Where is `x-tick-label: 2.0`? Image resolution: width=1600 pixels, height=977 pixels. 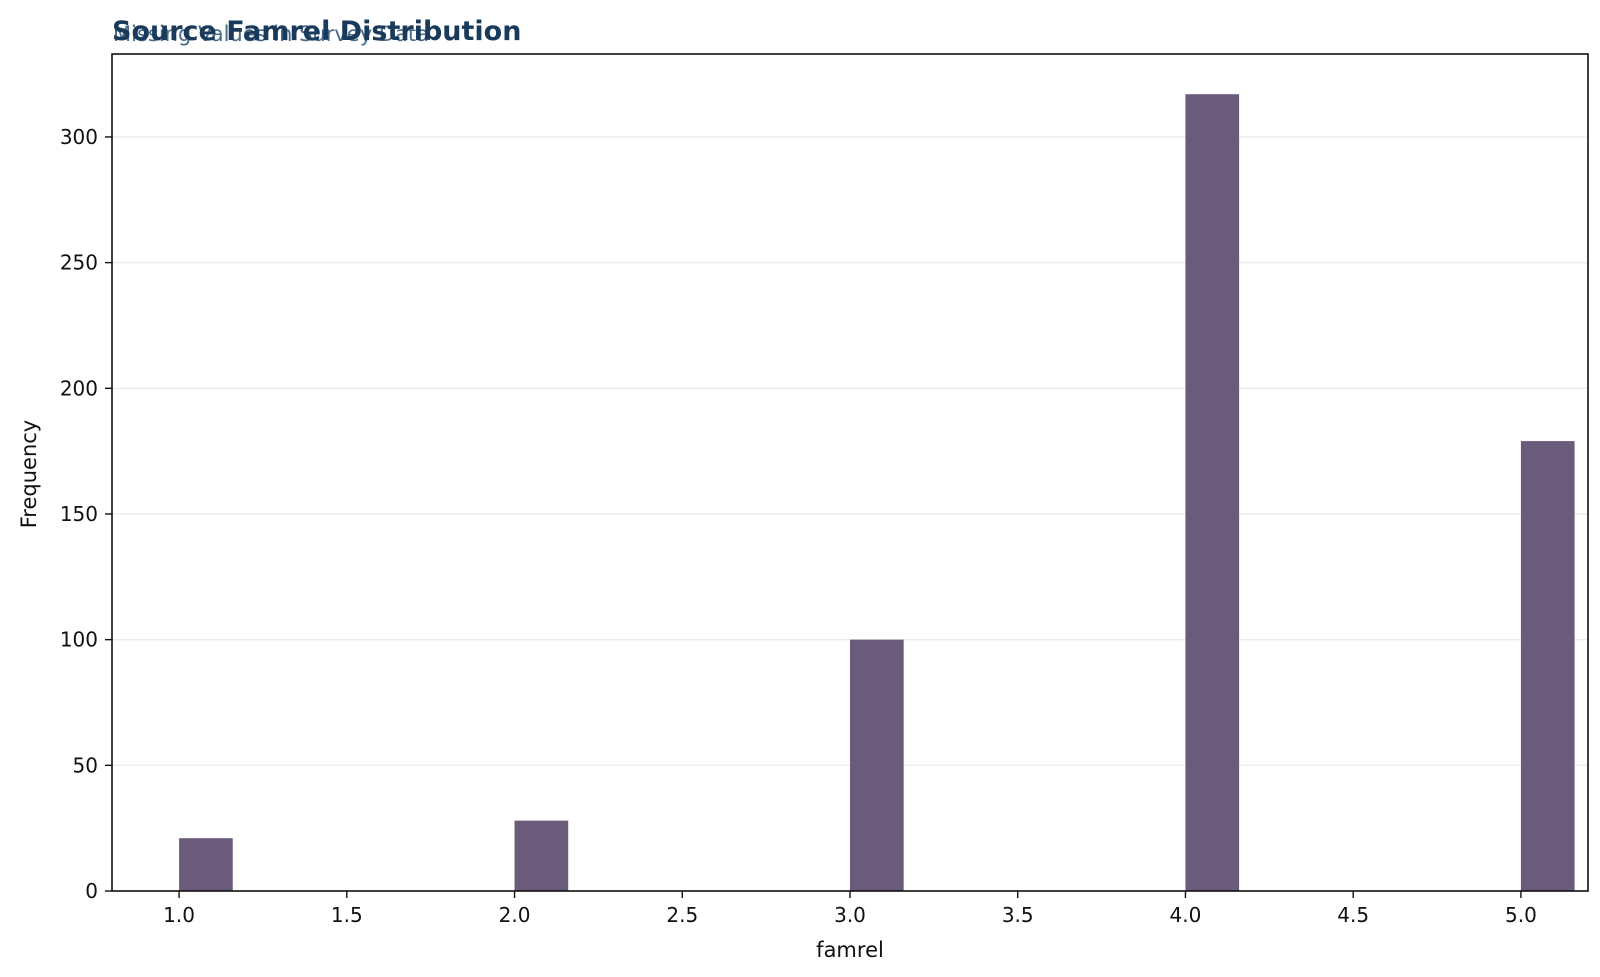
x-tick-label: 2.0 is located at coordinates (515, 915).